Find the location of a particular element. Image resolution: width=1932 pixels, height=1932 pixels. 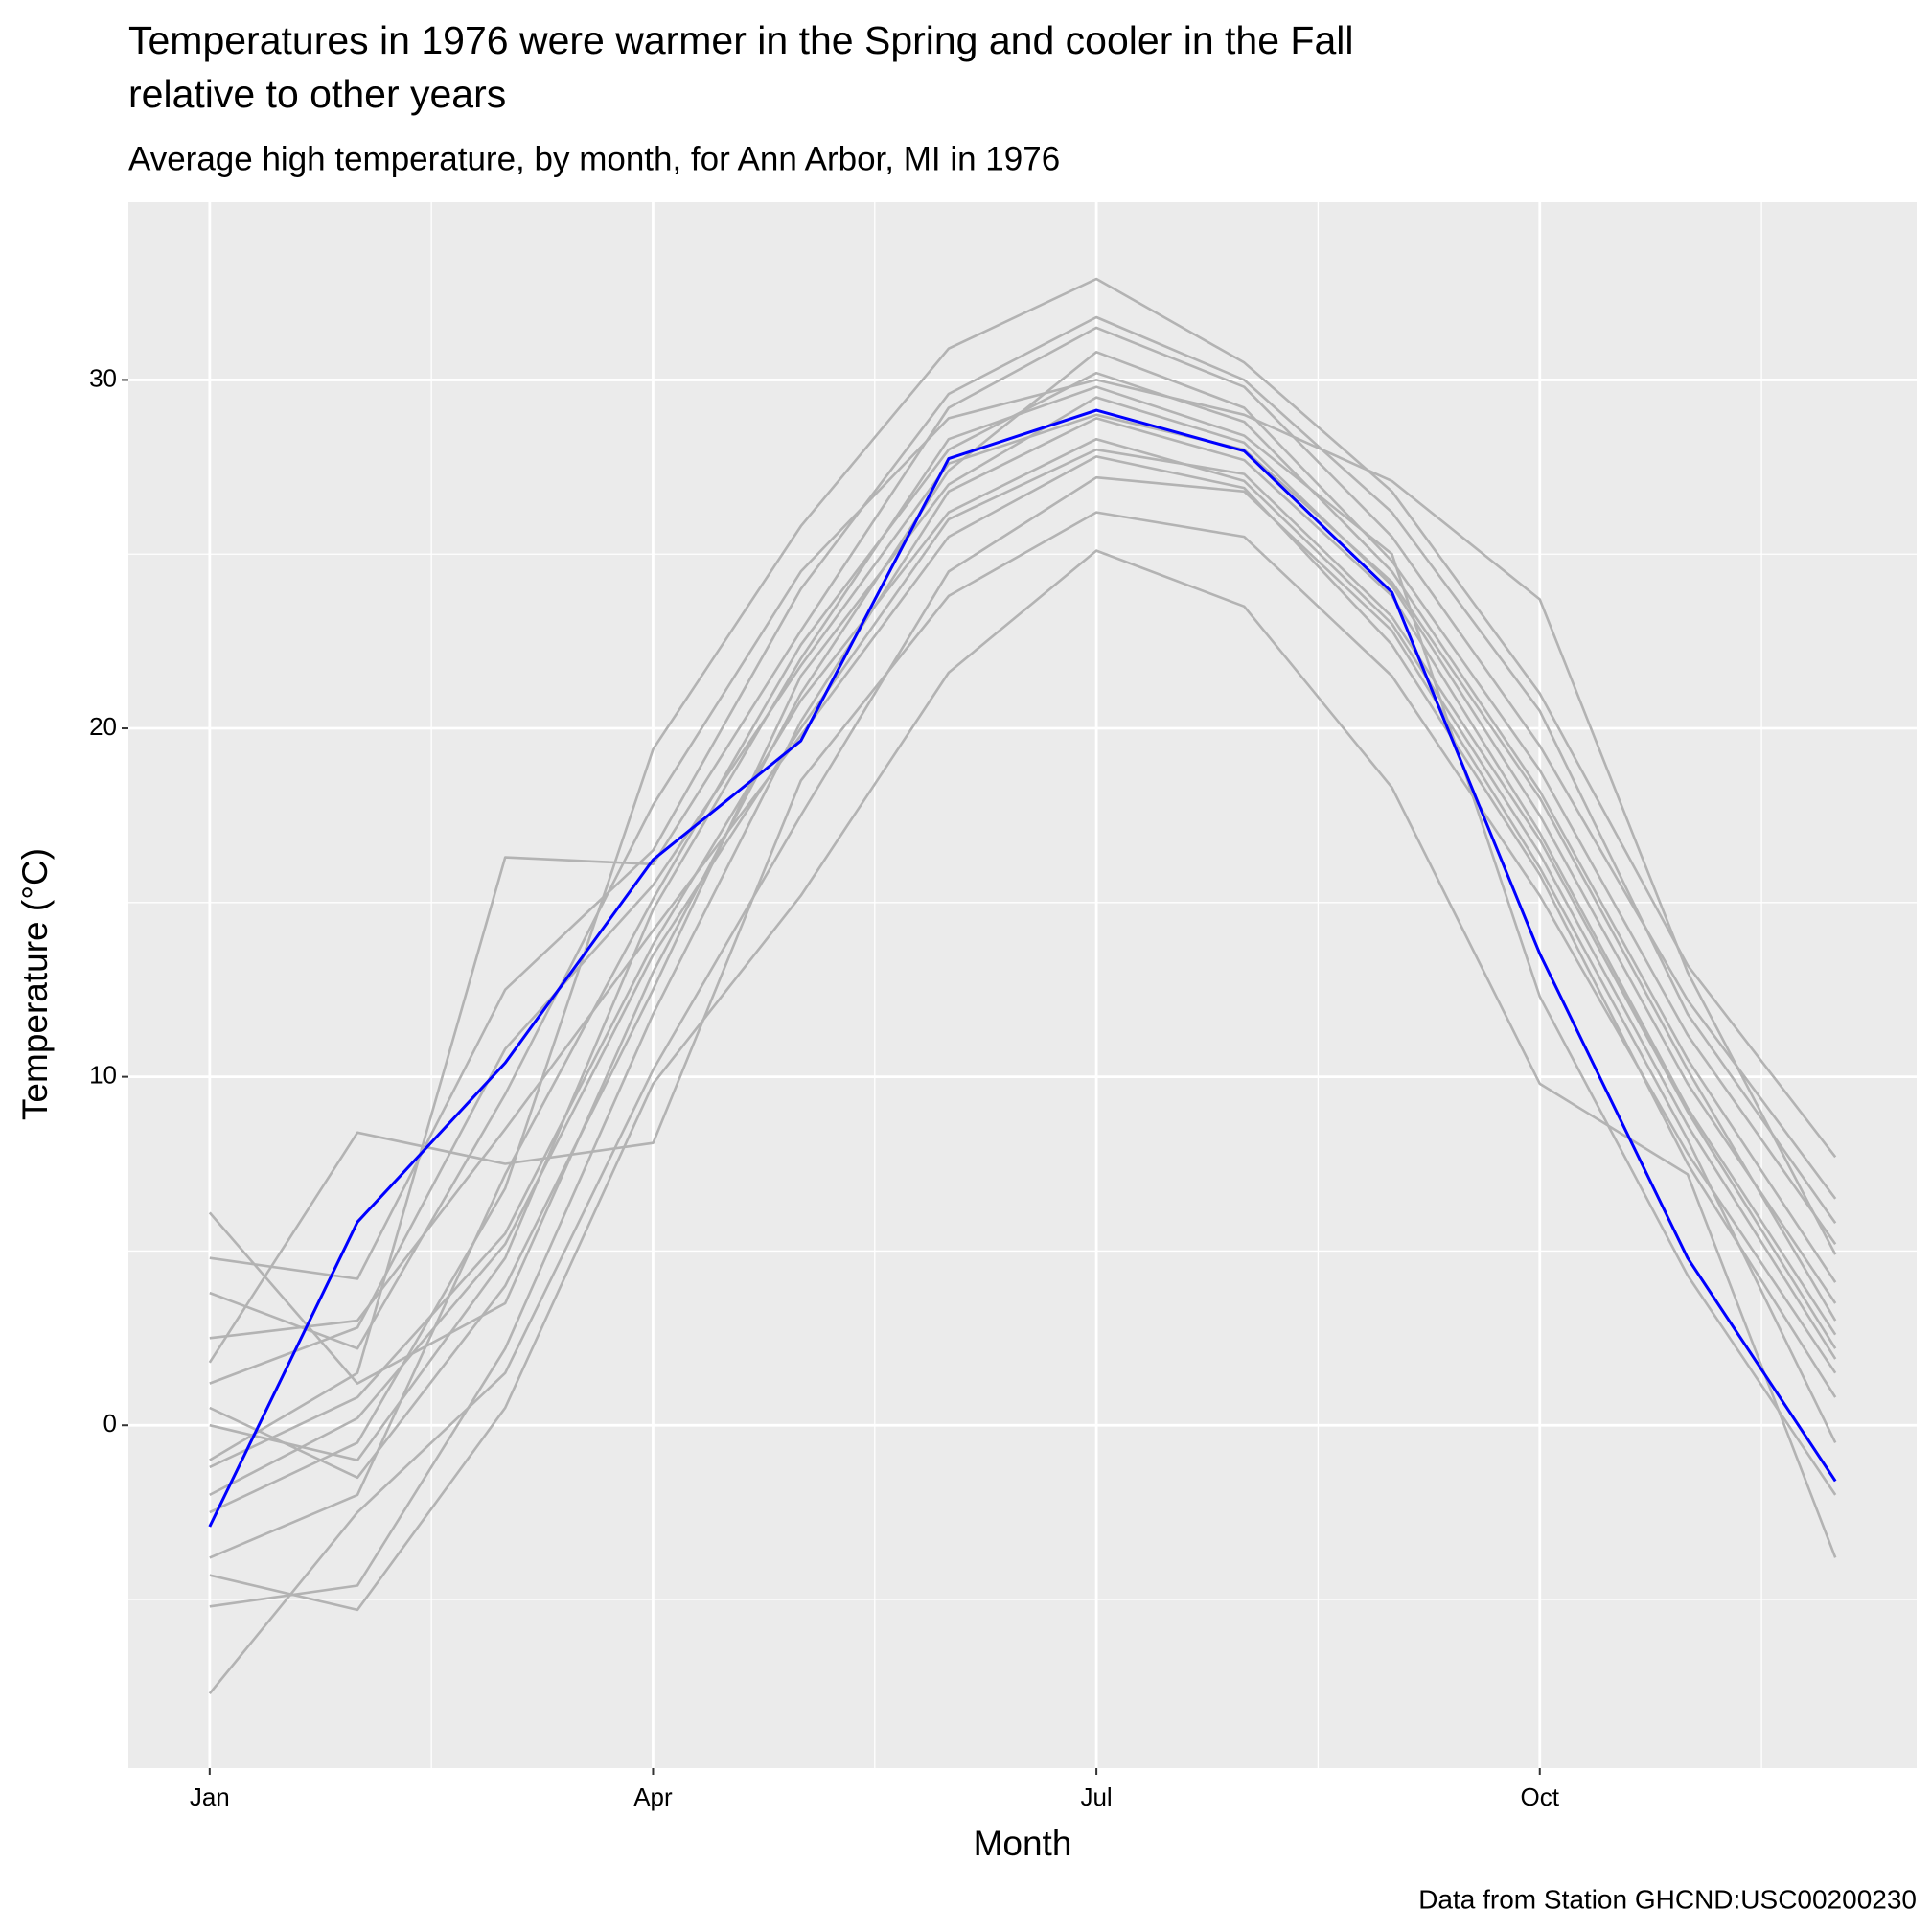

caption: Data from Station GHCND:USC00200230 is located at coordinates (1667, 1899).